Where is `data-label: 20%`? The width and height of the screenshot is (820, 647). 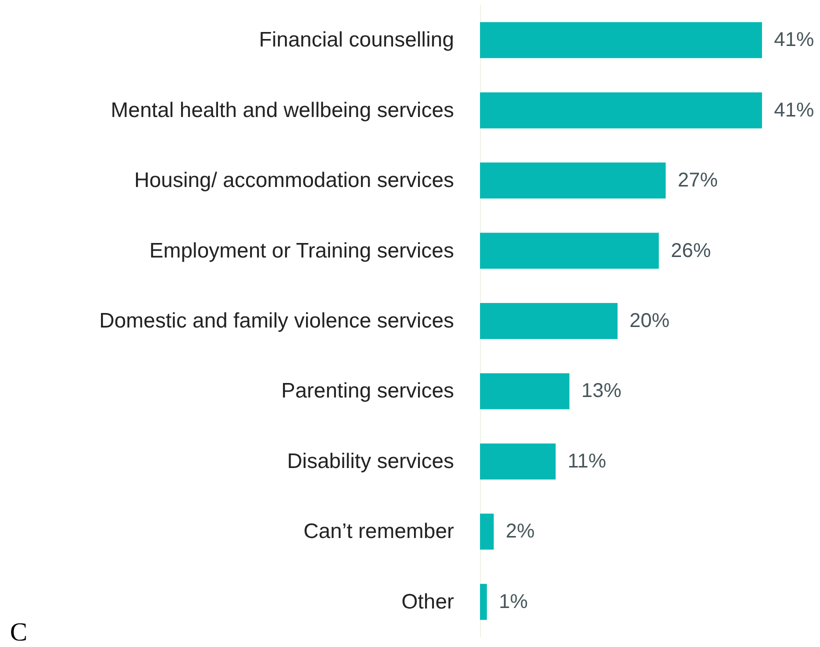 data-label: 20% is located at coordinates (650, 321).